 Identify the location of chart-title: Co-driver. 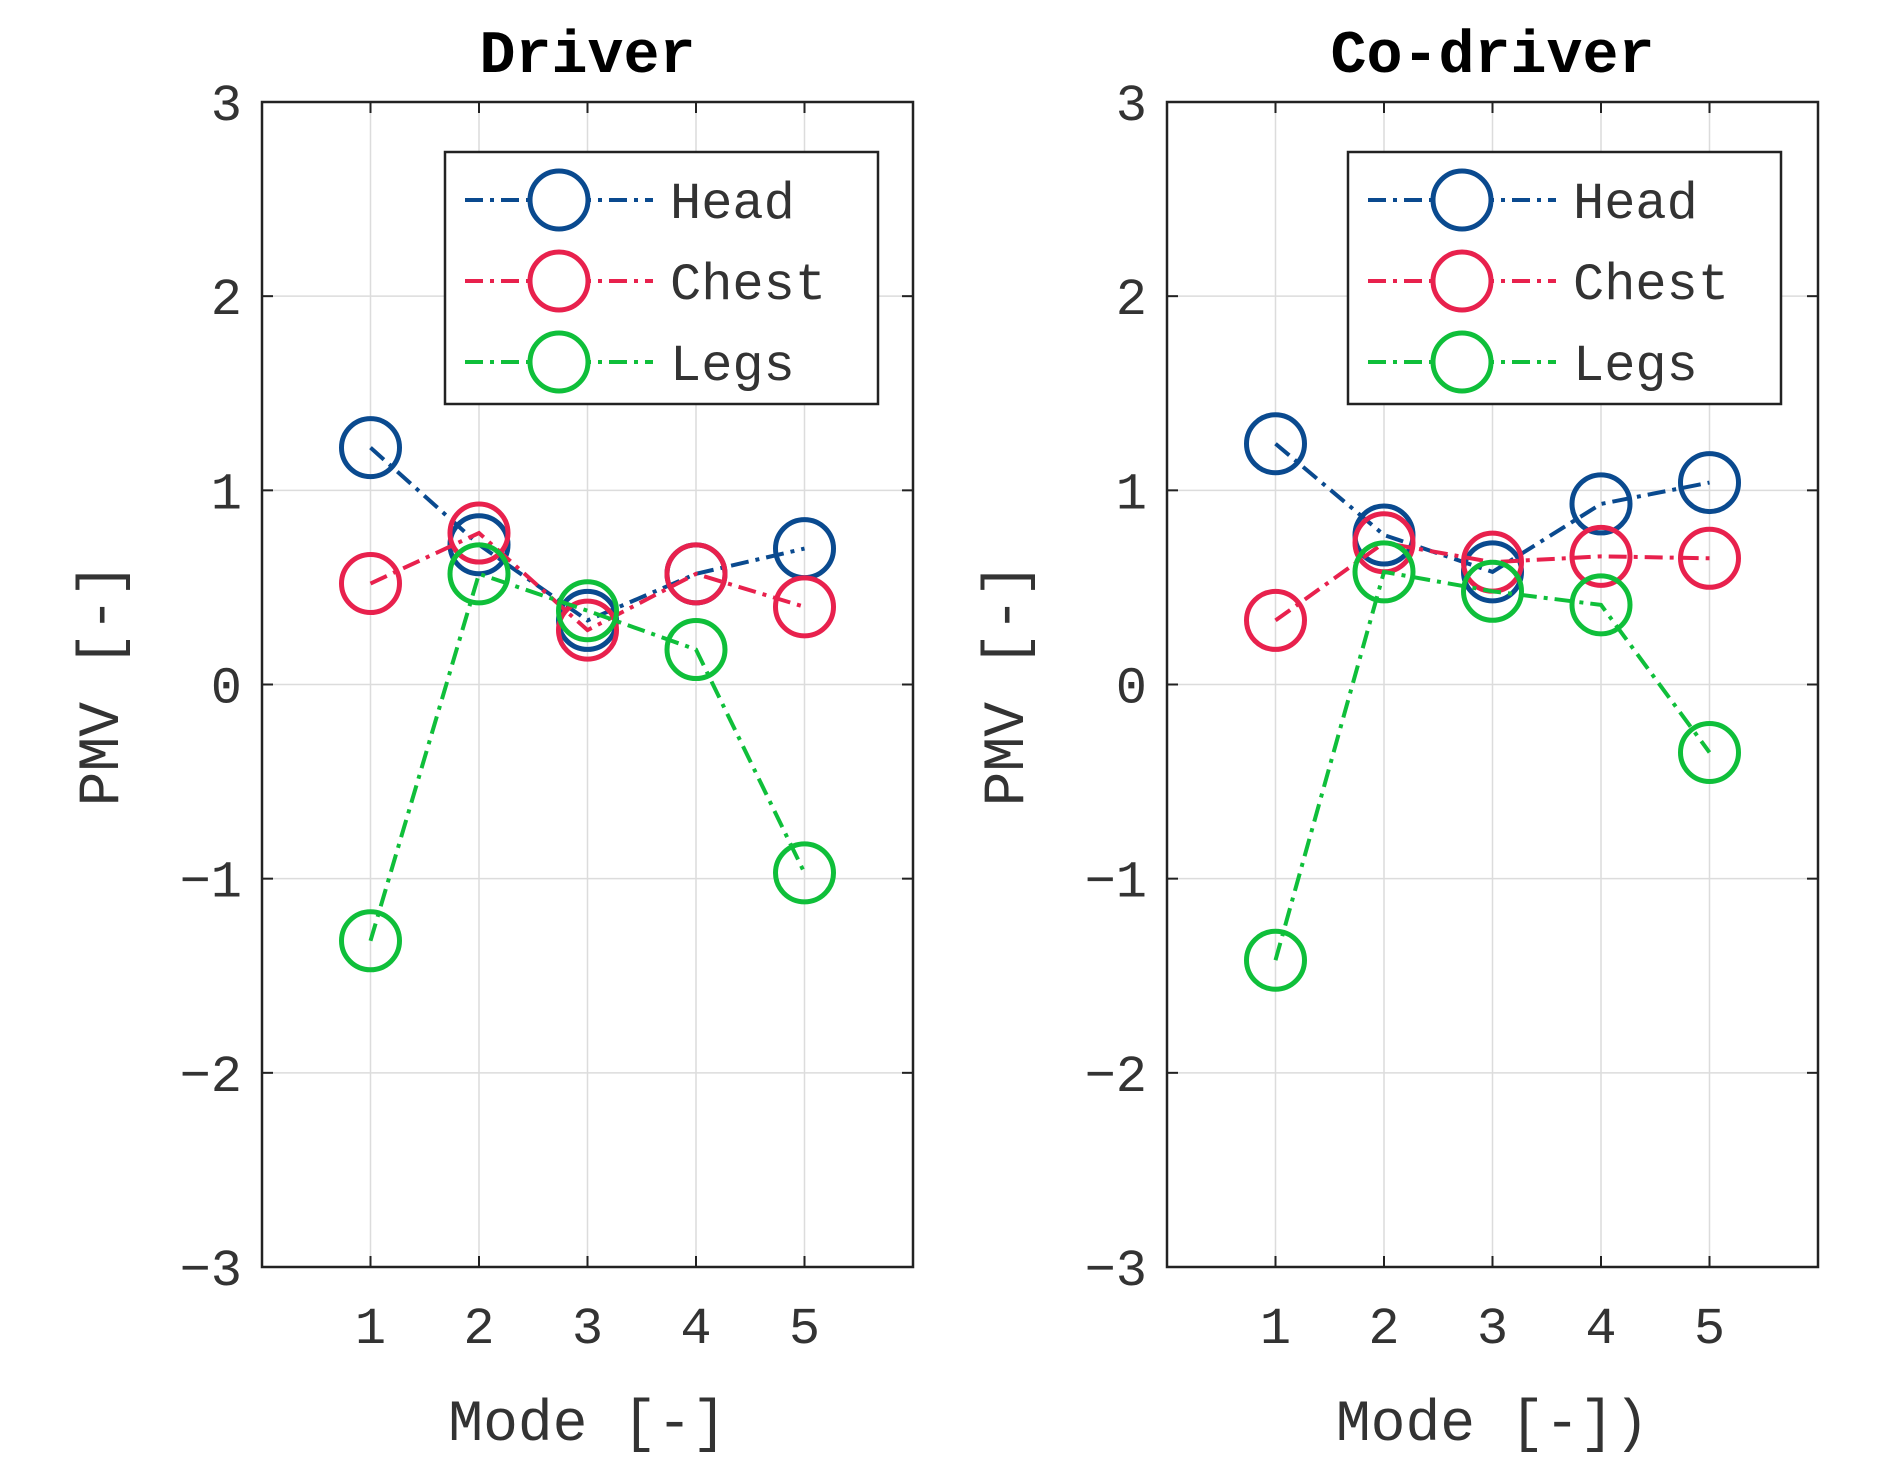
(1492, 57).